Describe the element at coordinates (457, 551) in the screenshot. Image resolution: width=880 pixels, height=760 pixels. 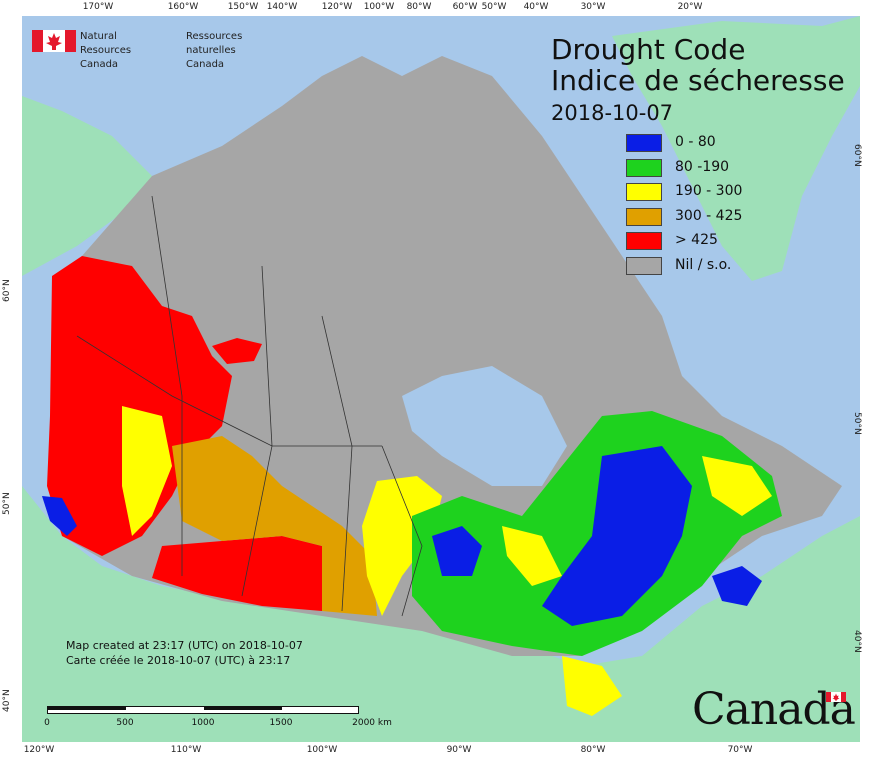
I see `zone-blue-ontario` at that location.